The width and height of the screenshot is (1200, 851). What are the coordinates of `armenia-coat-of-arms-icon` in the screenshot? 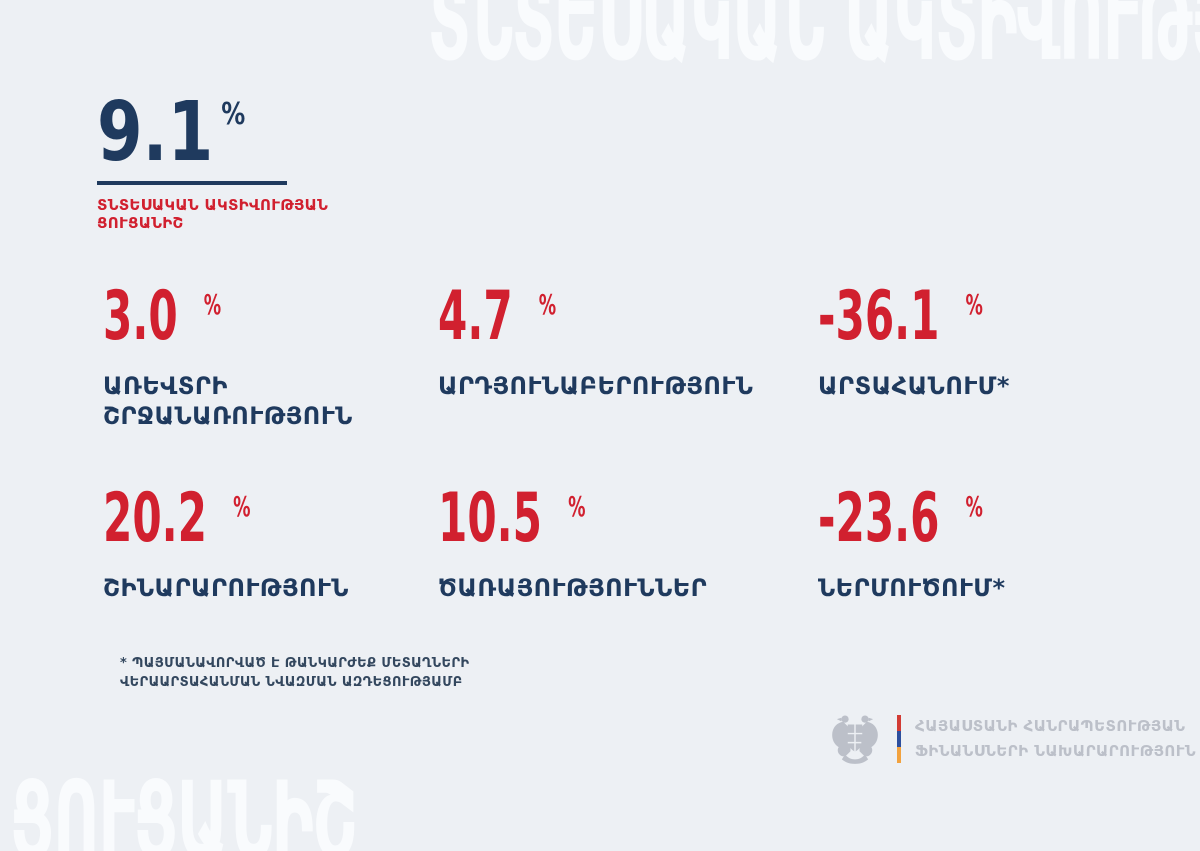 It's located at (855, 739).